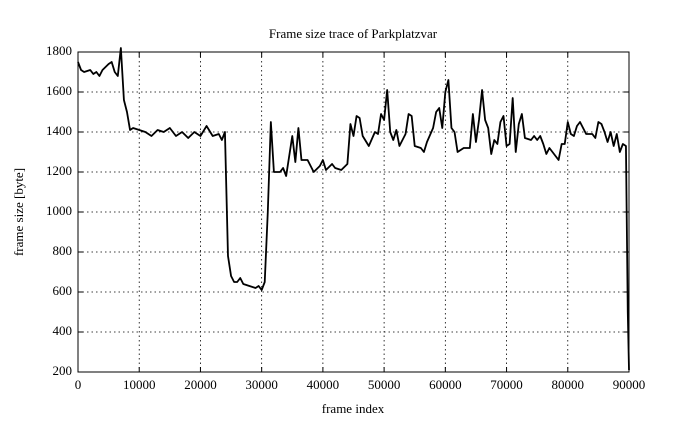  I want to click on x-tick-label: 60000, so click(445, 384).